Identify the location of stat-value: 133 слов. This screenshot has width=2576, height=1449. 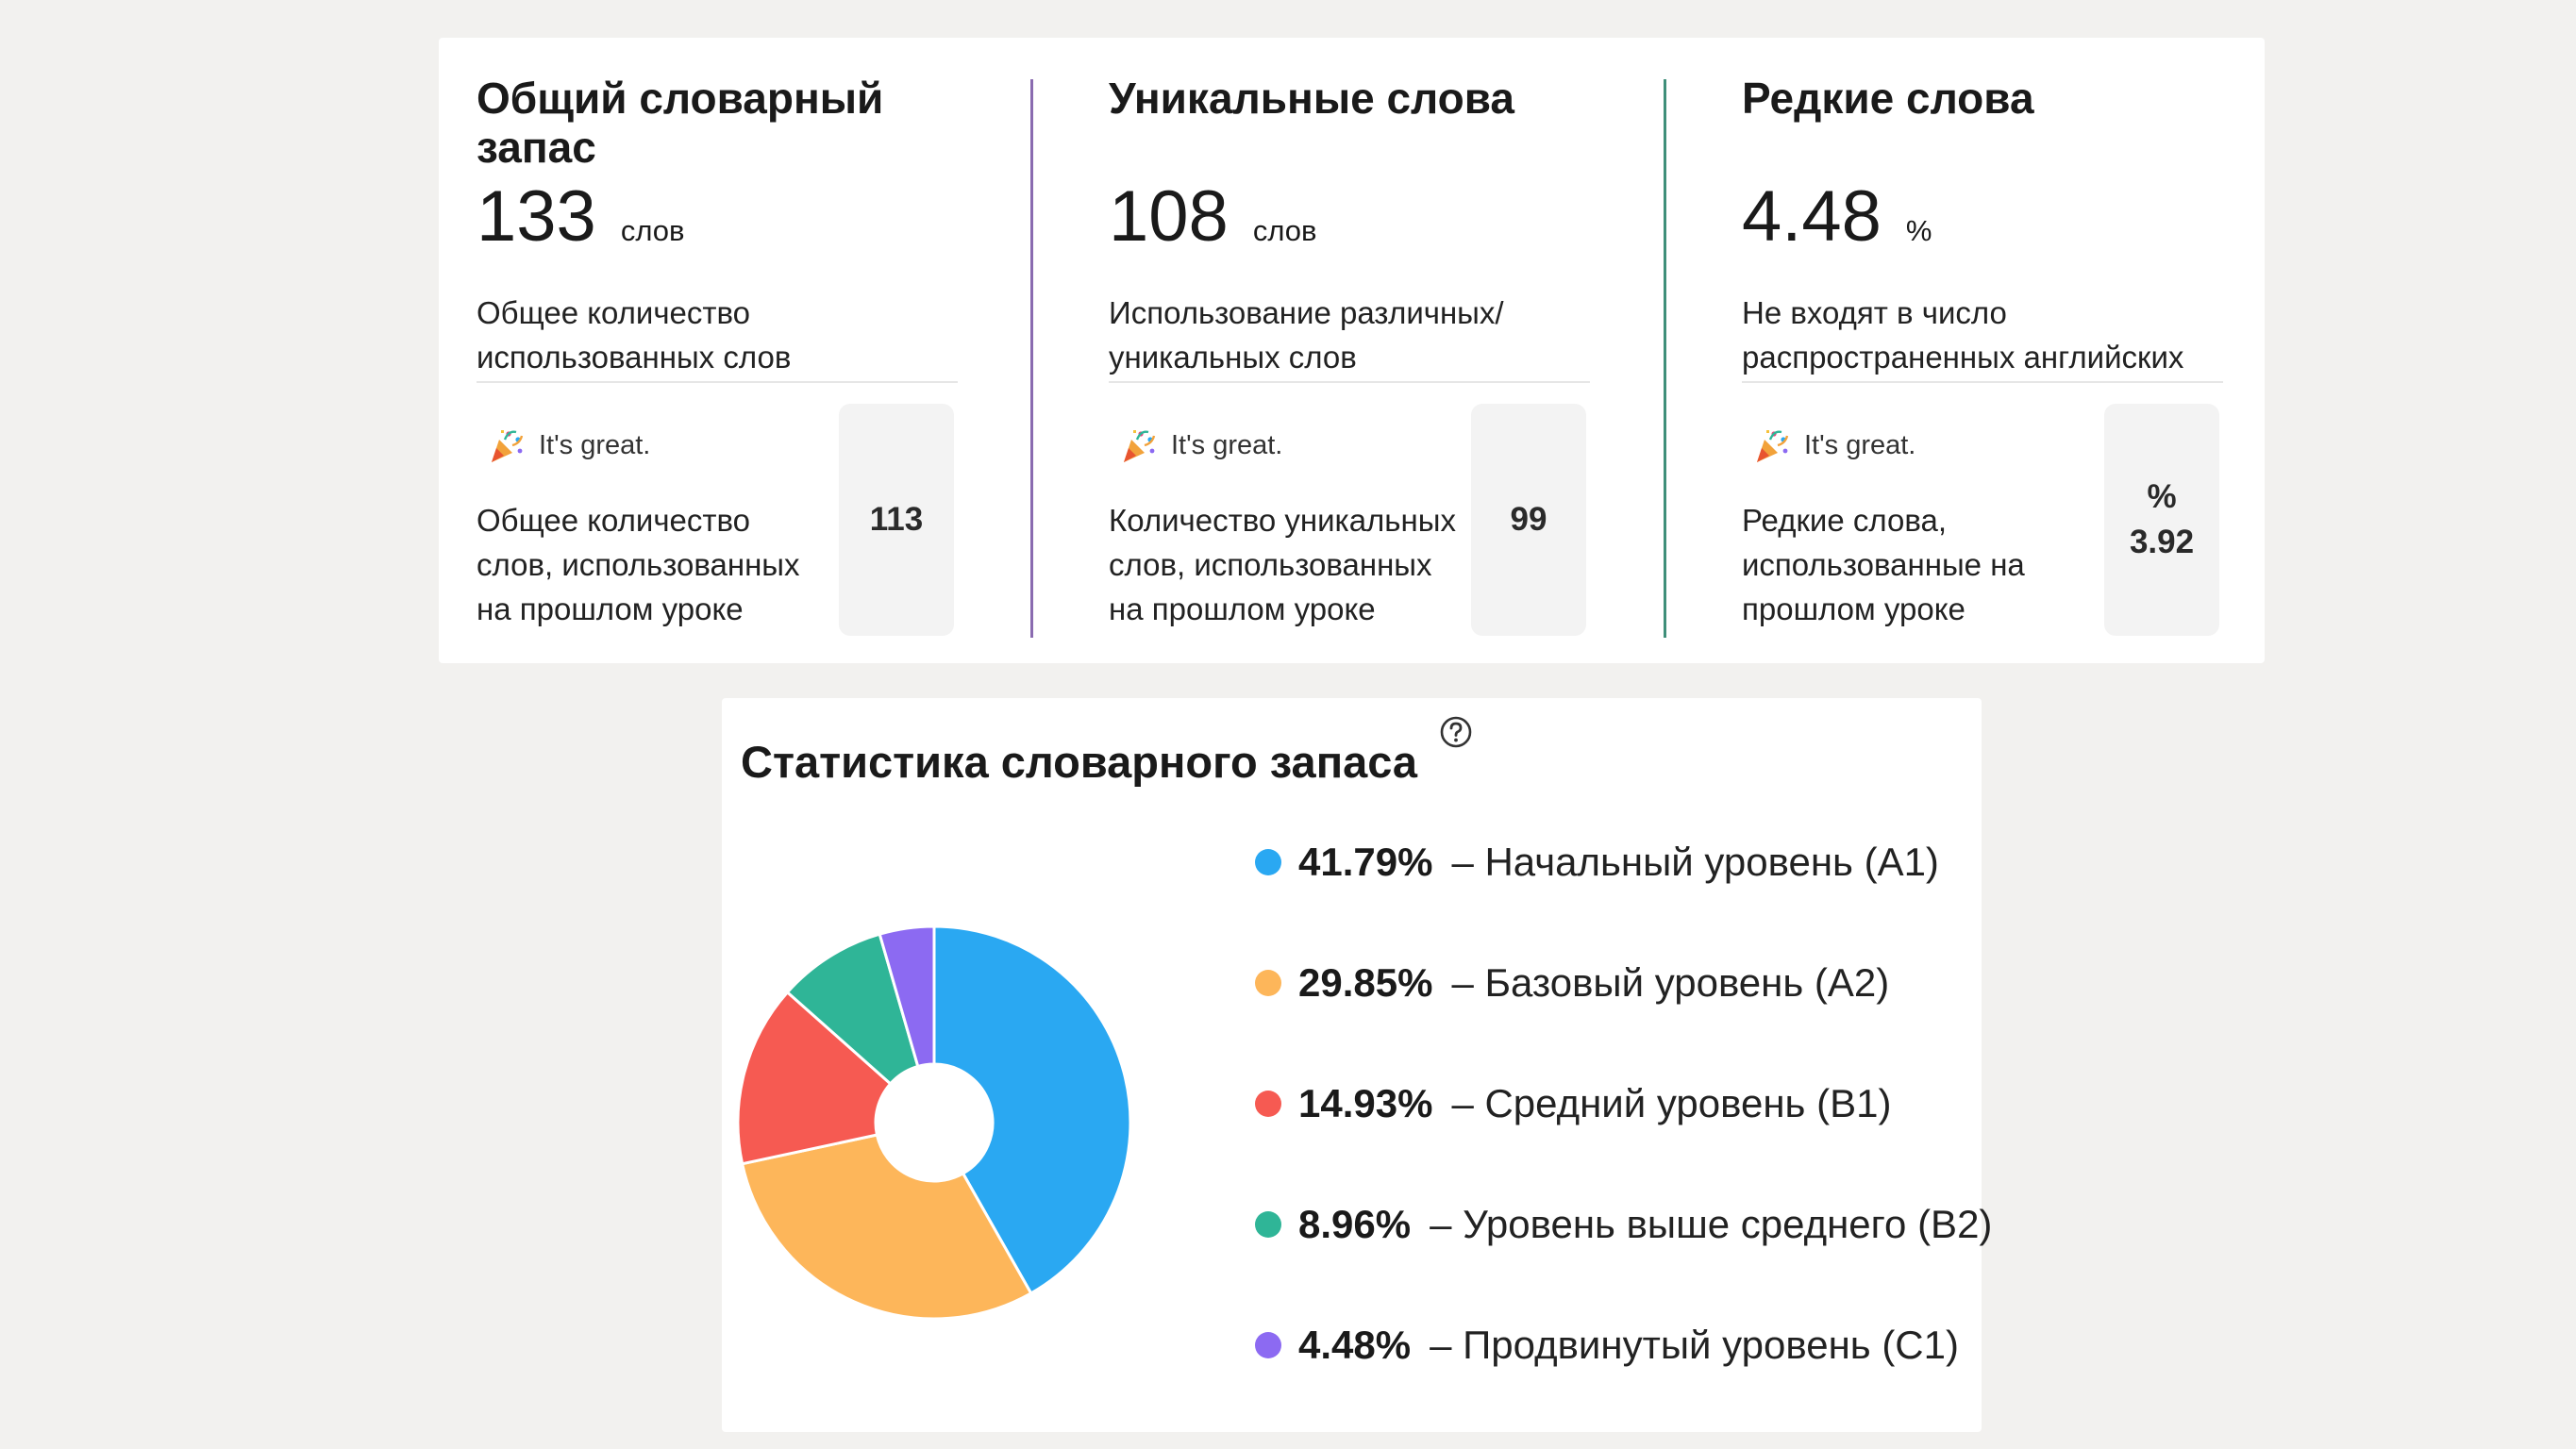
(580, 217).